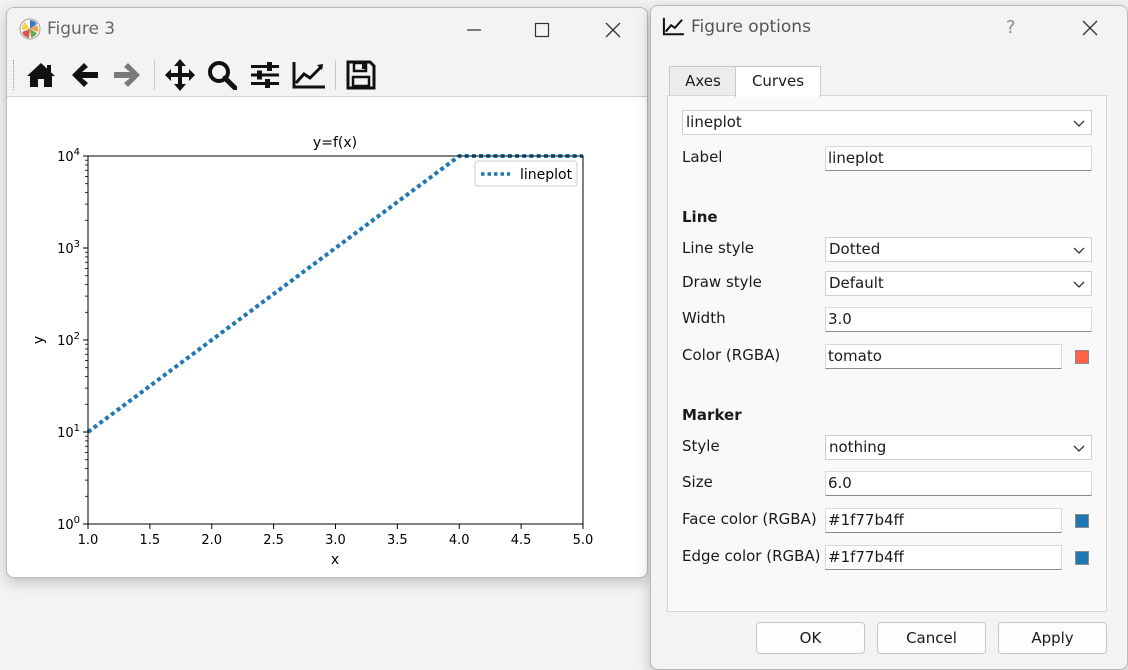  What do you see at coordinates (958, 319) in the screenshot?
I see `width-input: 3.0` at bounding box center [958, 319].